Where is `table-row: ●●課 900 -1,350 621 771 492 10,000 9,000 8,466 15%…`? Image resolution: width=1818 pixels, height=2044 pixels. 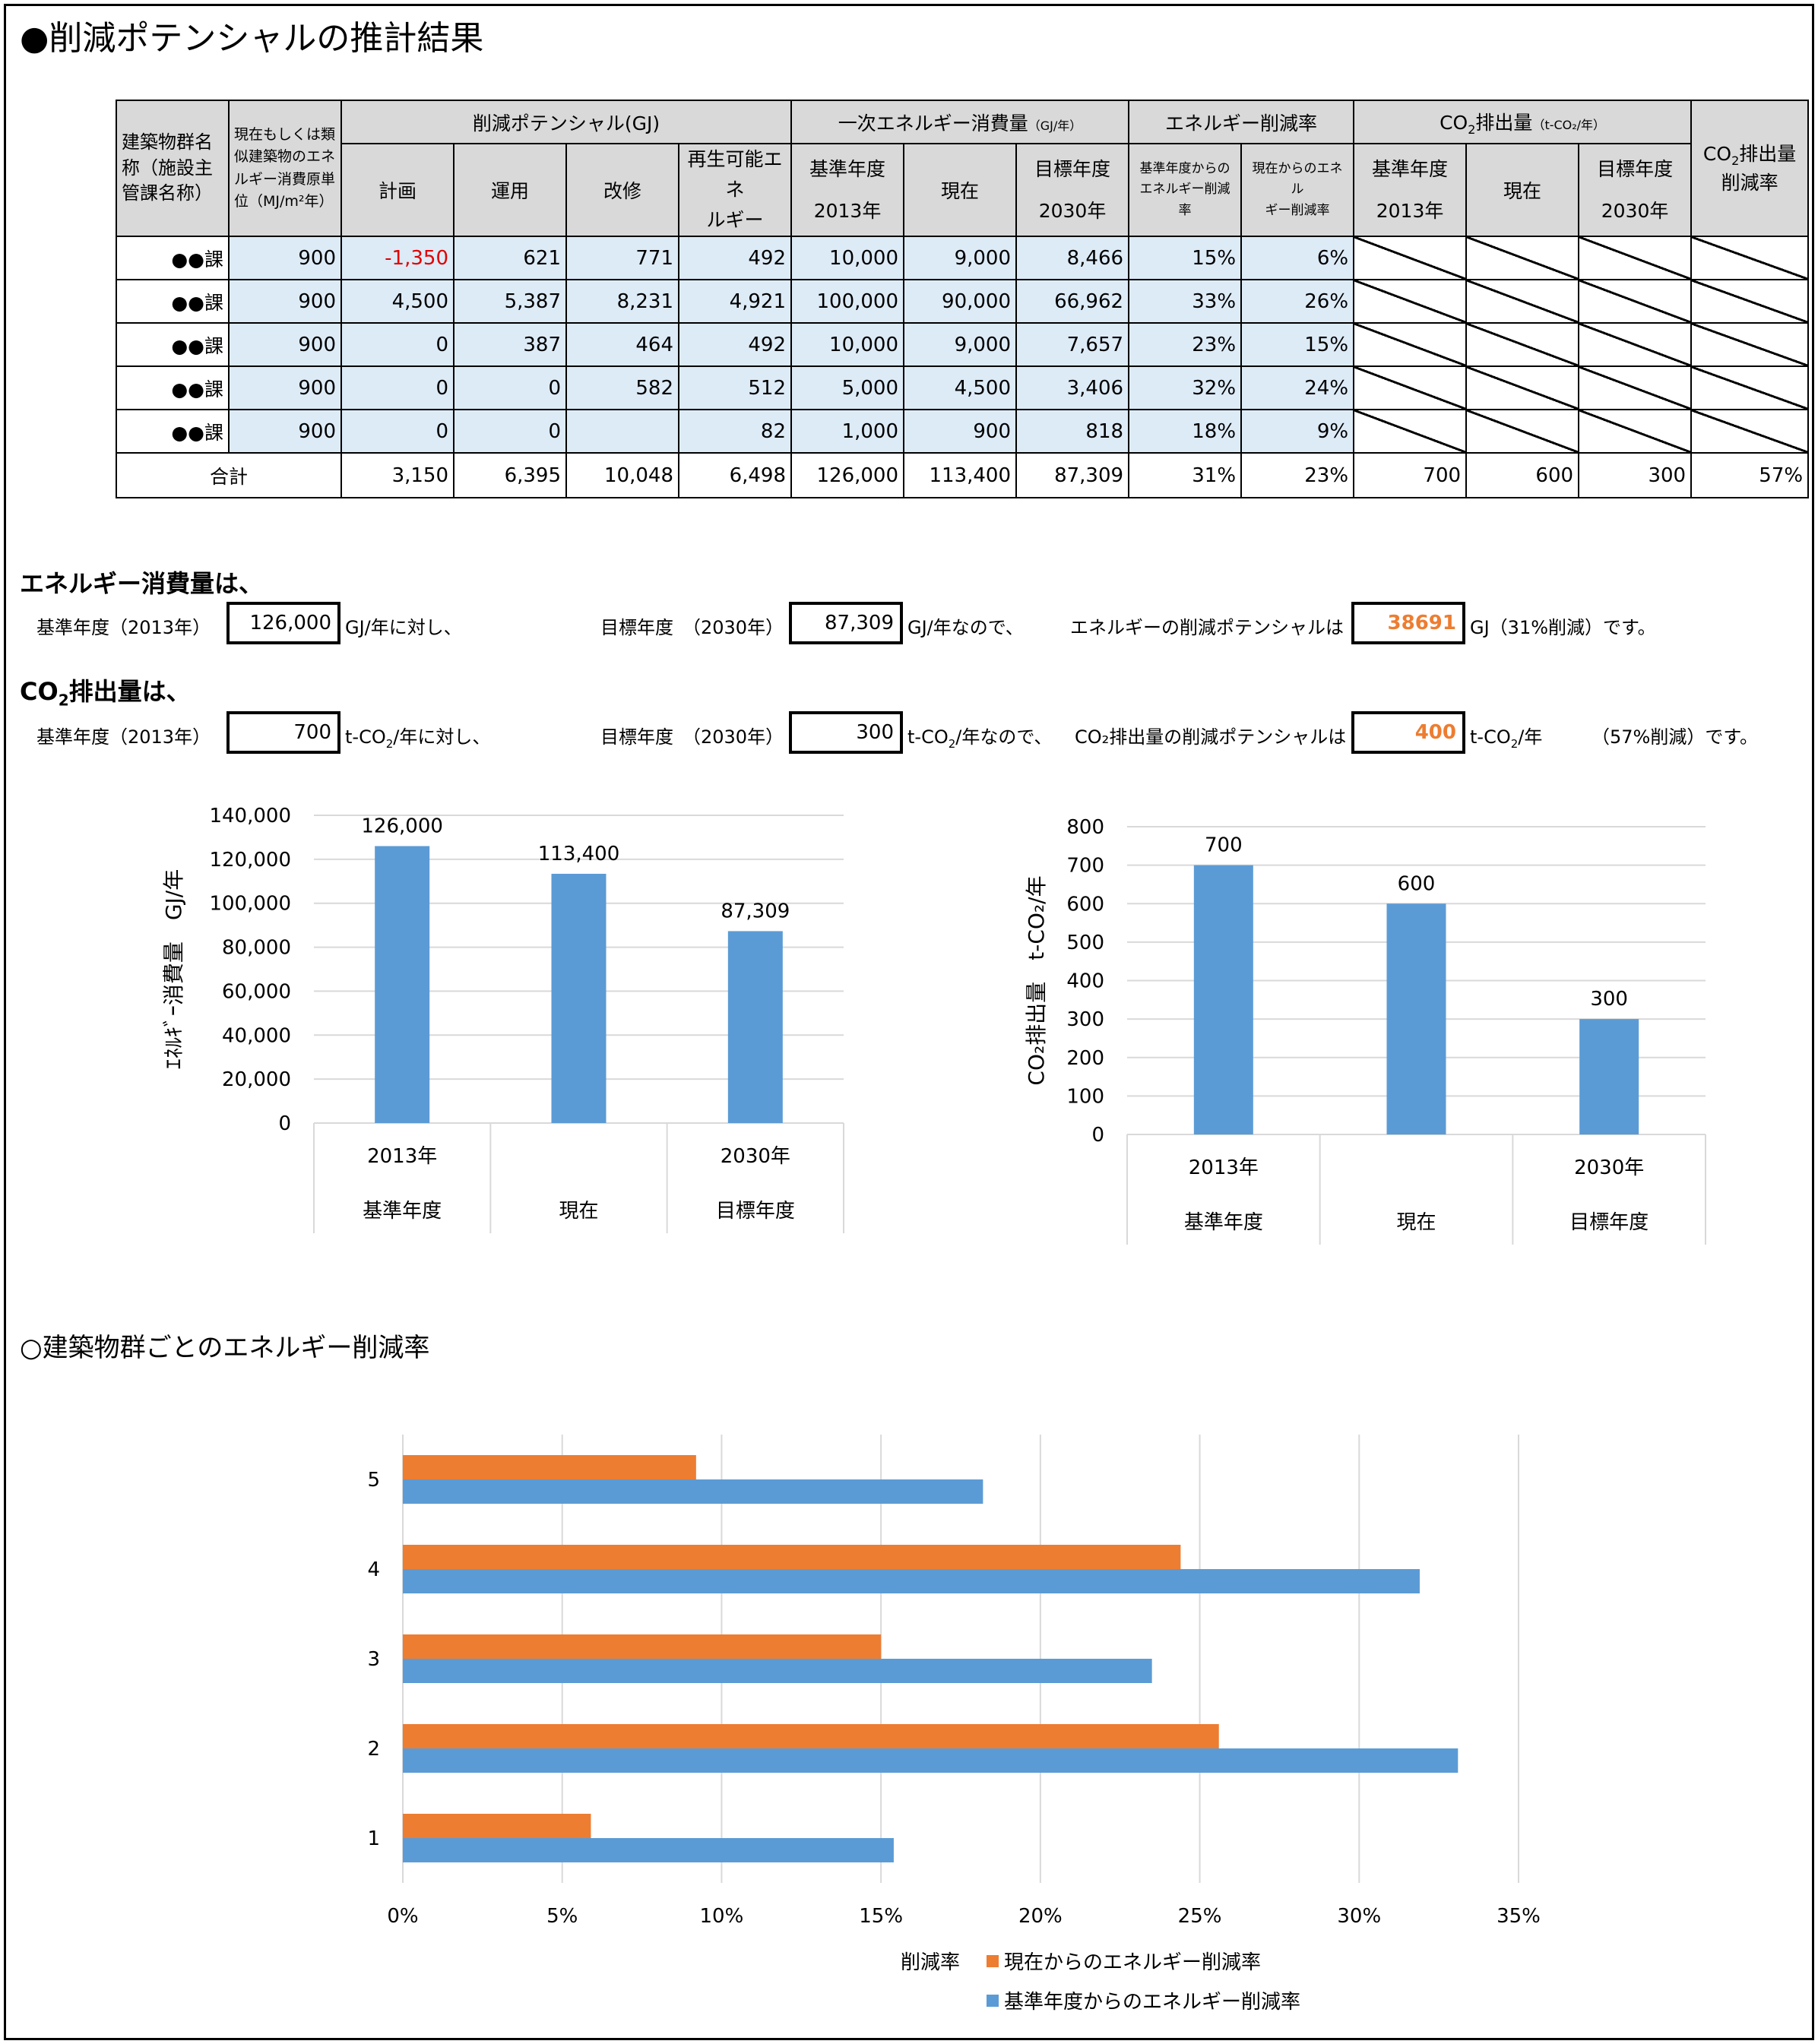
table-row: ●●課 900 -1,350 621 771 492 10,000 9,000 8,466 15%… is located at coordinates (963, 258).